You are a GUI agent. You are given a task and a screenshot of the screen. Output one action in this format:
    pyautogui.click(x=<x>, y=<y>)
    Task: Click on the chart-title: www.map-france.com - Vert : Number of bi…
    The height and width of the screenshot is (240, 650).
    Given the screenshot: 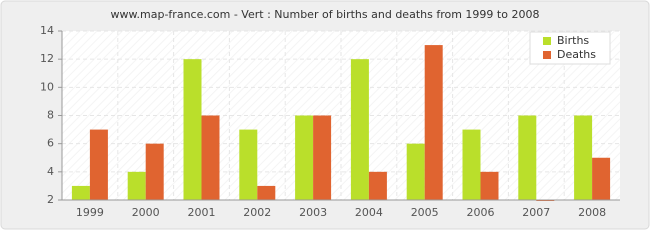 What is the action you would take?
    pyautogui.click(x=325, y=14)
    